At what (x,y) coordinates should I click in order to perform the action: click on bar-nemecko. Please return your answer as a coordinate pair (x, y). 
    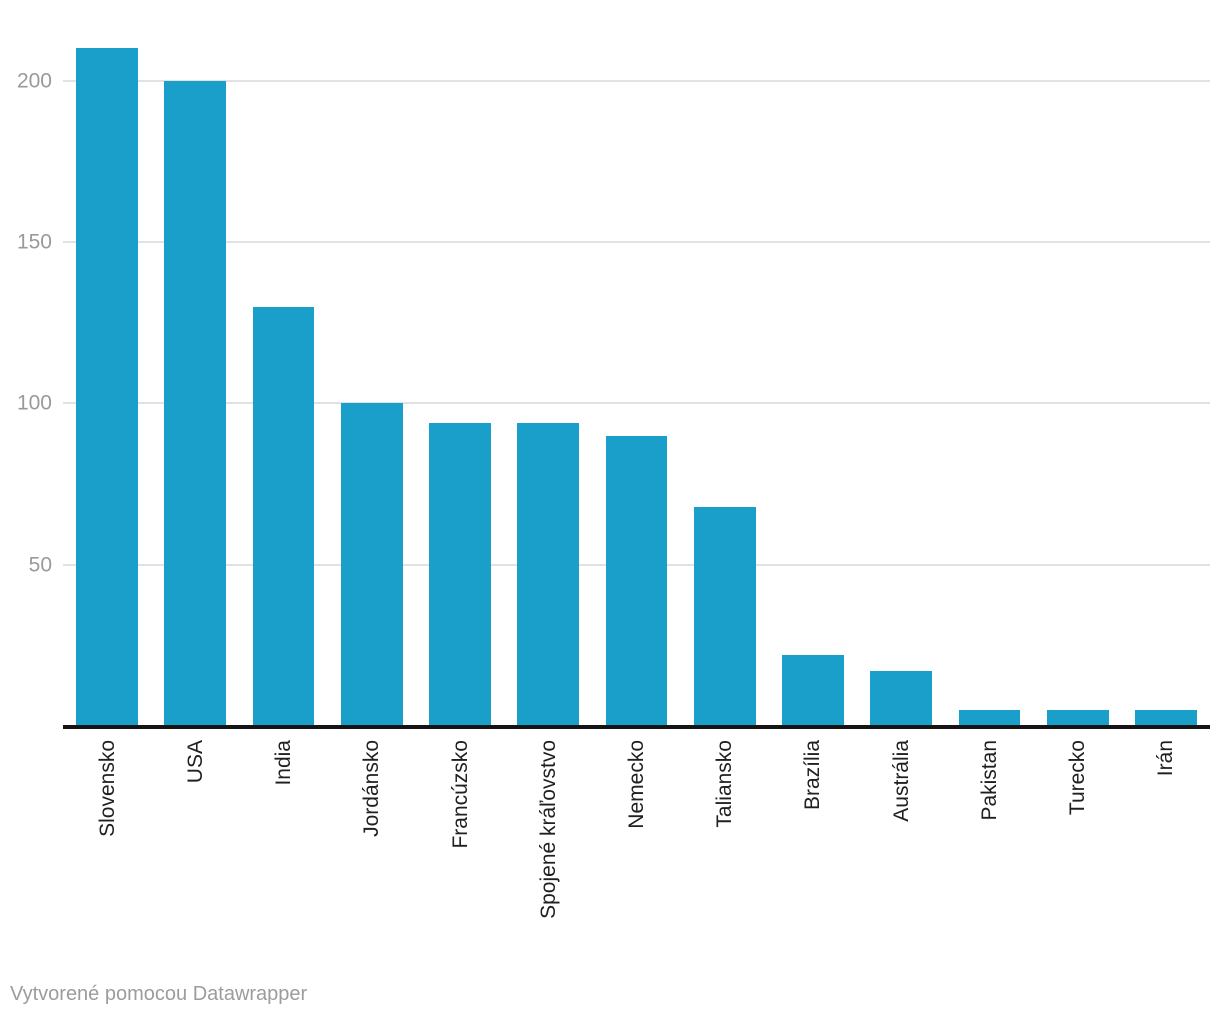
    Looking at the image, I should click on (636, 580).